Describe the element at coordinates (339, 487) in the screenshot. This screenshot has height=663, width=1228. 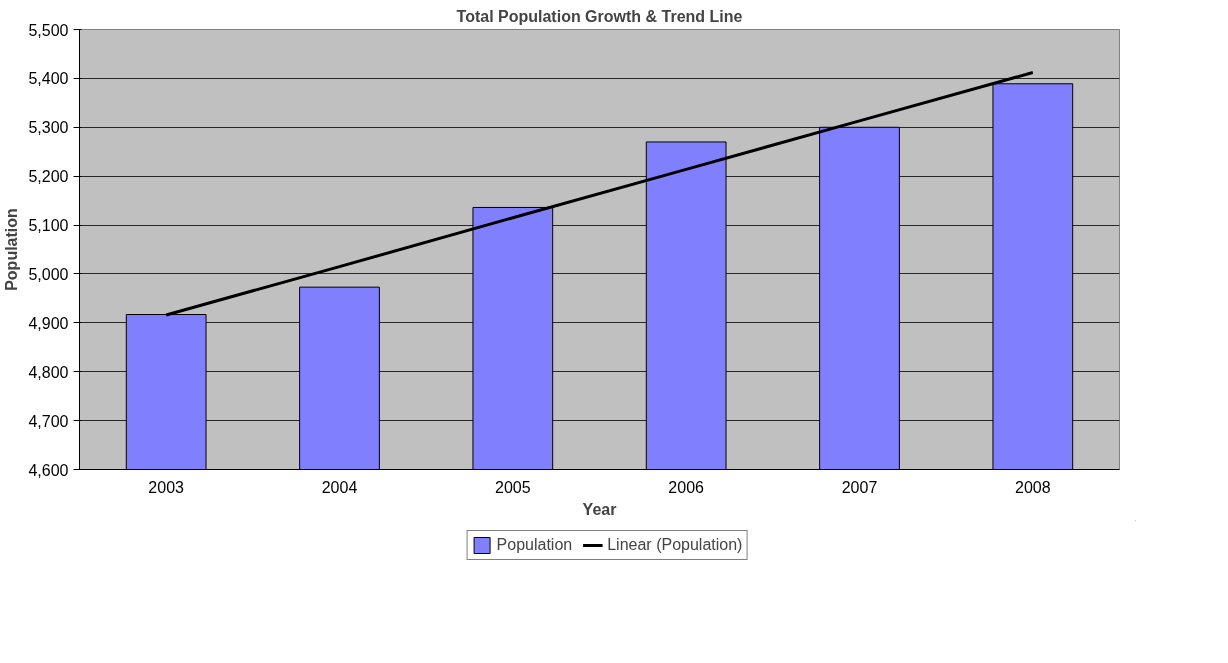
I see `x-tick-label: 2004` at that location.